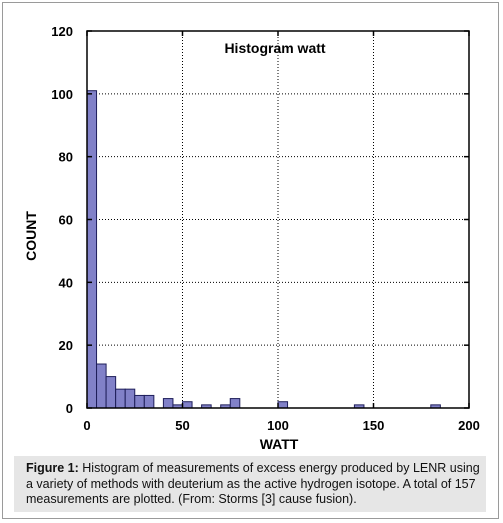 This screenshot has height=523, width=503. I want to click on chart-title: Histogram watt, so click(274, 48).